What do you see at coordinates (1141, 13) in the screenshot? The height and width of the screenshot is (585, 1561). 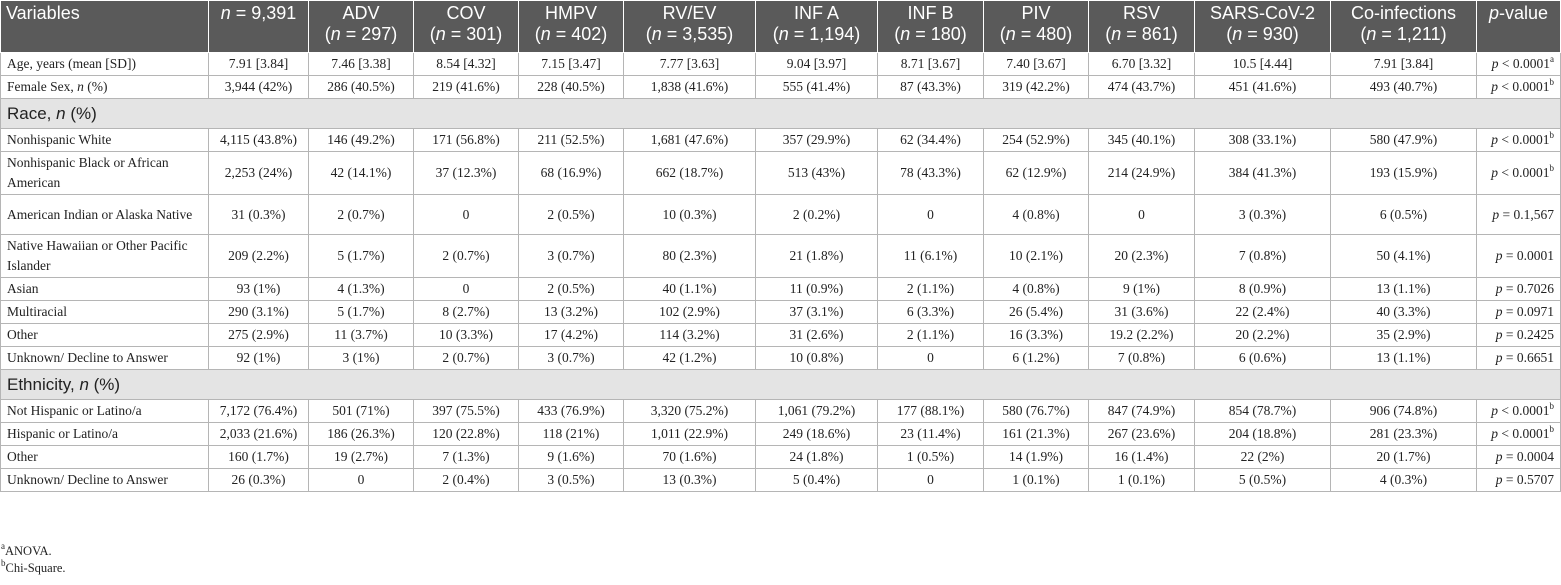 I see `column-header-label: RSV` at bounding box center [1141, 13].